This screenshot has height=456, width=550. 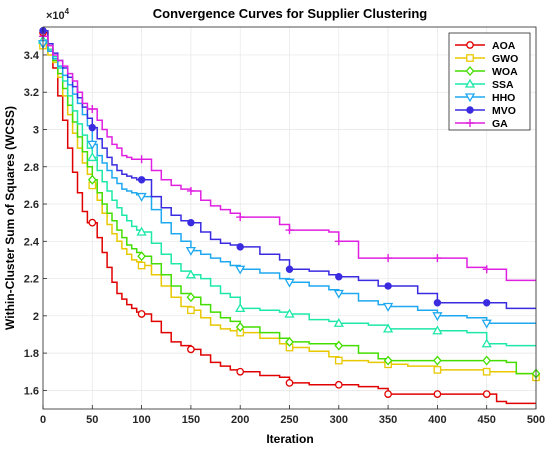 What do you see at coordinates (43, 420) in the screenshot?
I see `x-tick-label: 0` at bounding box center [43, 420].